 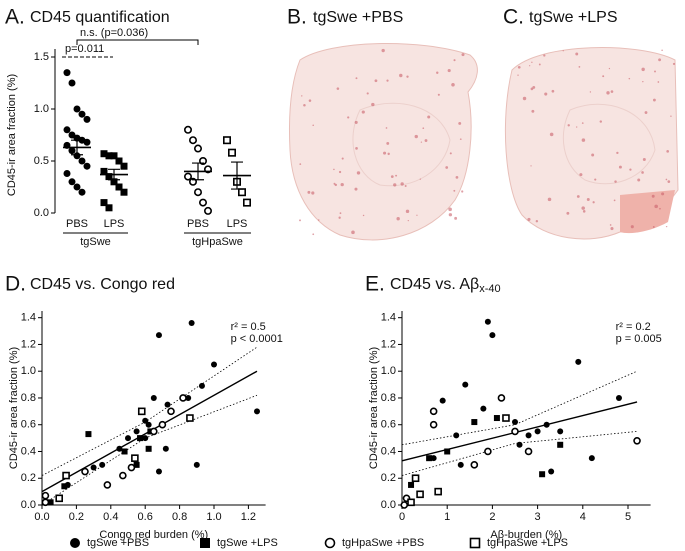 I want to click on title-subscript: x-40, so click(x=489, y=289).